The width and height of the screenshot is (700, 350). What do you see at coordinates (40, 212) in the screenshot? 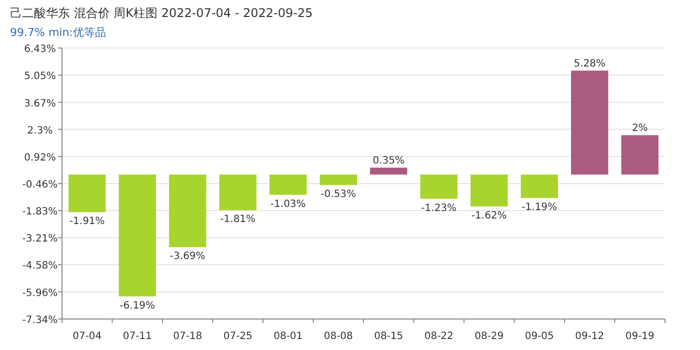
I see `y-tick-label: -1.83%` at bounding box center [40, 212].